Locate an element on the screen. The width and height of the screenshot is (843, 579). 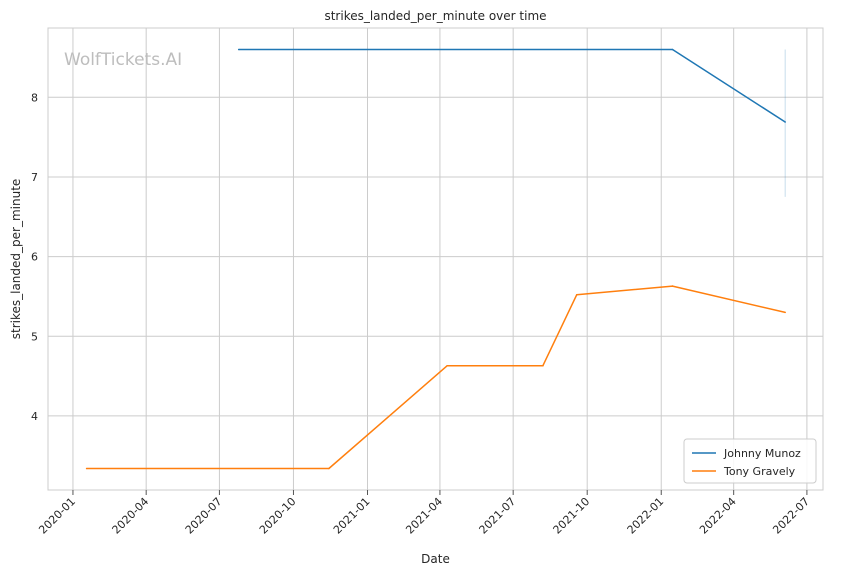
y-tick-label: 8 is located at coordinates (34, 97).